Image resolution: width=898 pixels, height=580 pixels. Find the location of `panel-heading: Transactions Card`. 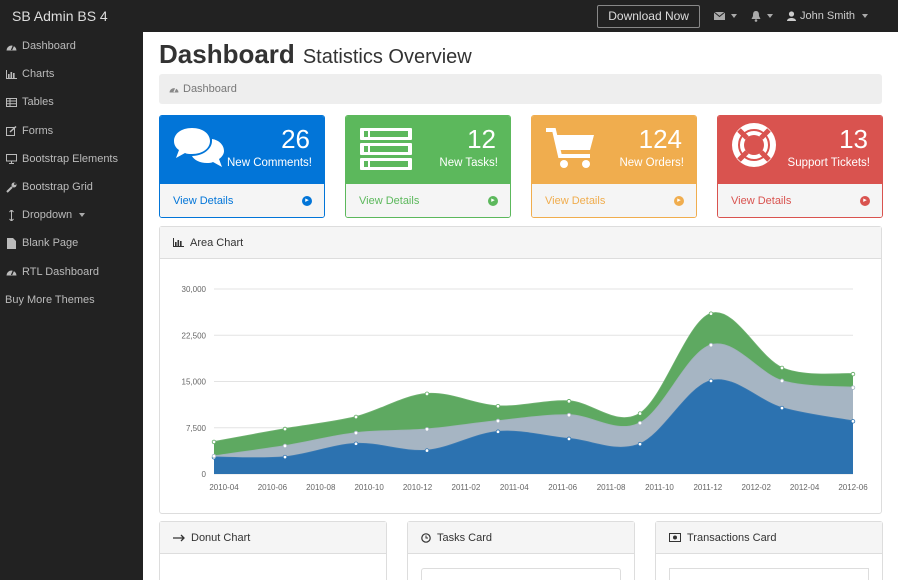

panel-heading: Transactions Card is located at coordinates (769, 538).